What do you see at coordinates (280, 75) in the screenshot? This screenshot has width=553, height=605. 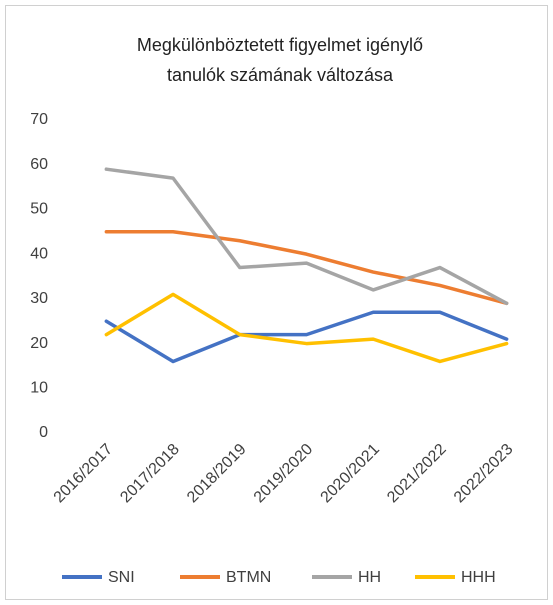 I see `chart-title: tanulók számának változása` at bounding box center [280, 75].